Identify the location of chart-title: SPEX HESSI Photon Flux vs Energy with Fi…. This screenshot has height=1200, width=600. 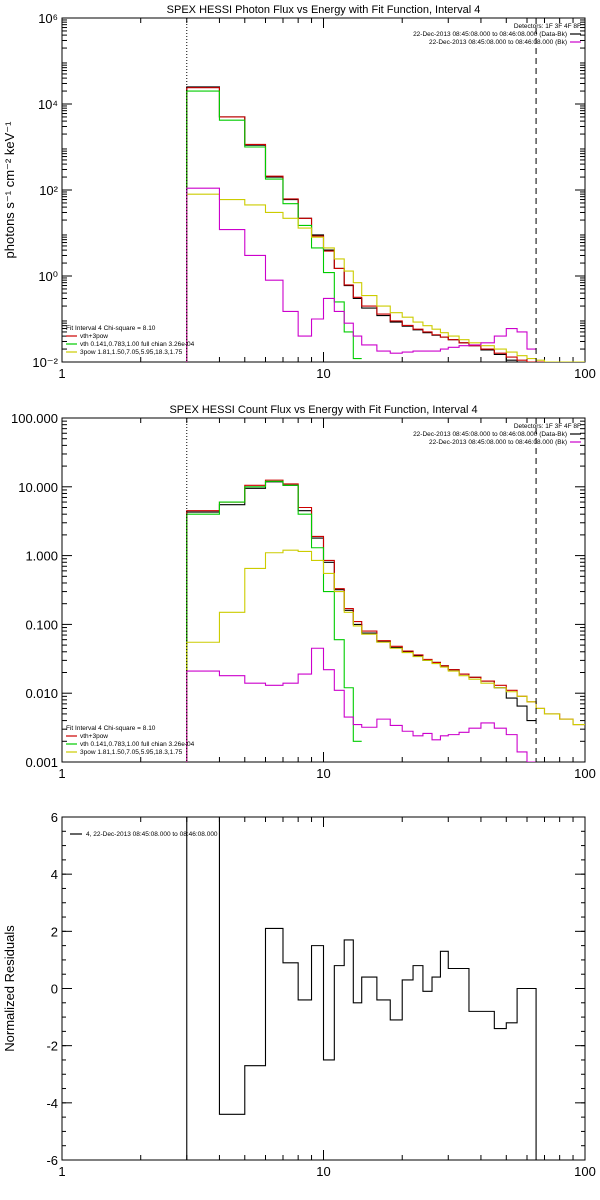
(324, 10).